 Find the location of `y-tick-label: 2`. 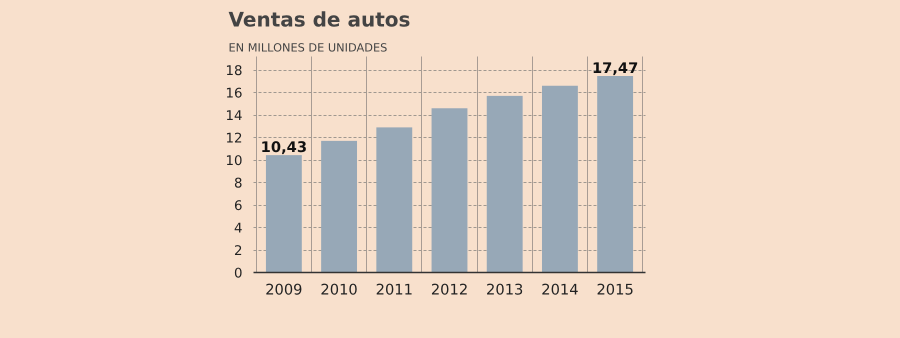

y-tick-label: 2 is located at coordinates (238, 251).